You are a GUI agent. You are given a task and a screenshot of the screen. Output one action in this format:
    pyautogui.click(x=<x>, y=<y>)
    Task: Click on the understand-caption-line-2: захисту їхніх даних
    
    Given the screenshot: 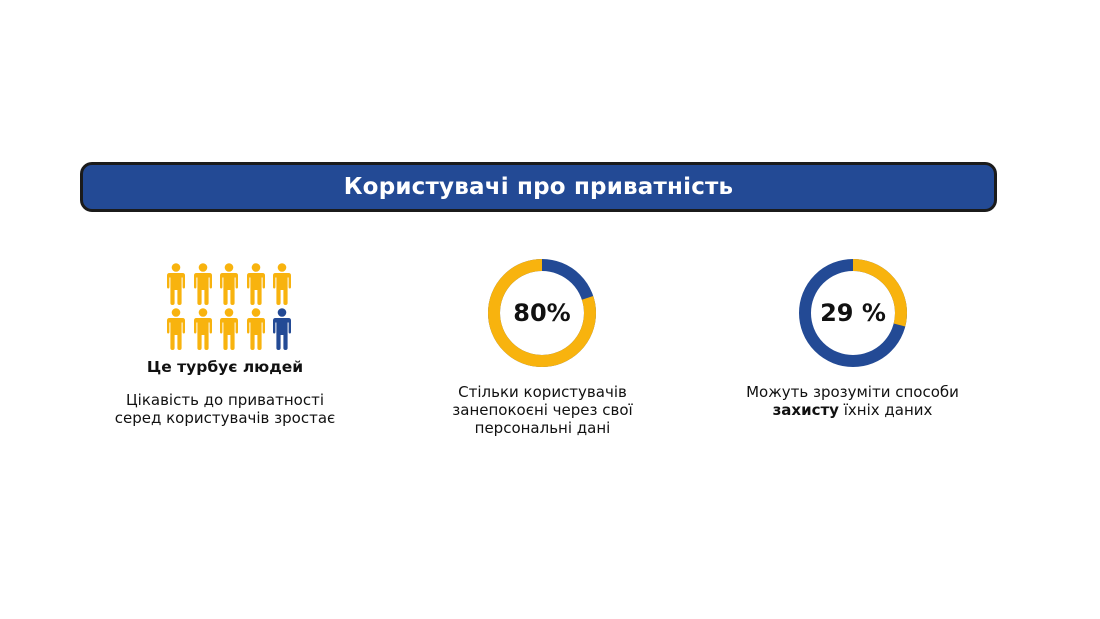 What is the action you would take?
    pyautogui.click(x=852, y=410)
    